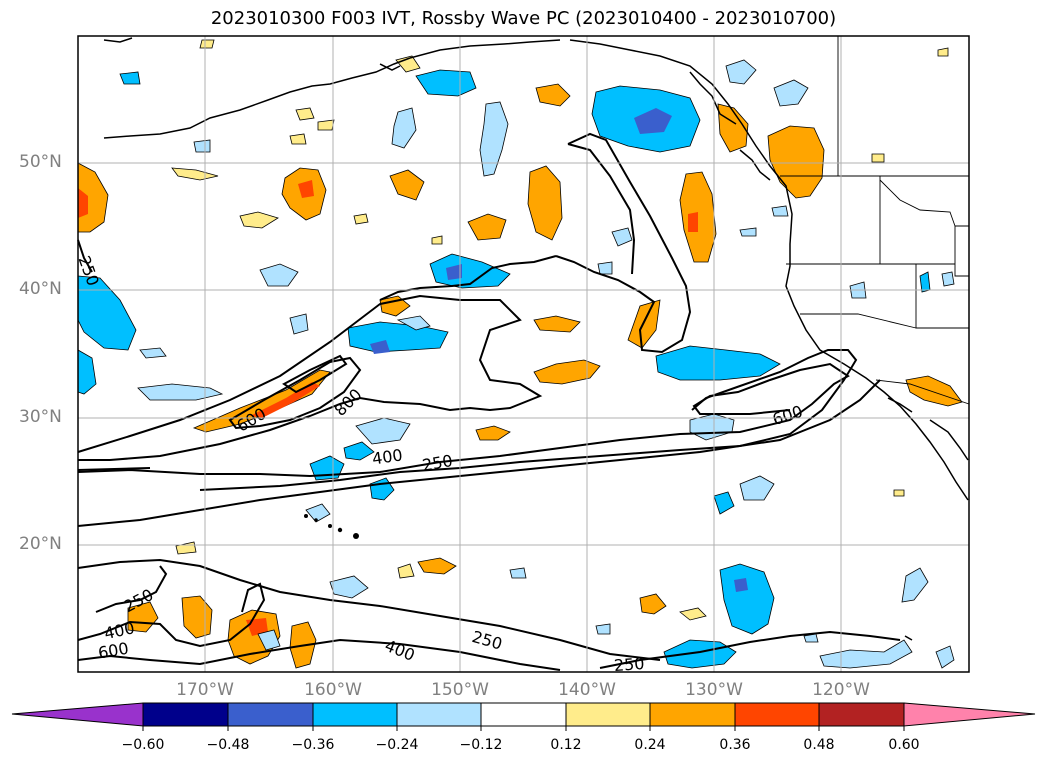 This screenshot has width=1047, height=765. I want to click on colorbar-tick-label: 0.12, so click(566, 745).